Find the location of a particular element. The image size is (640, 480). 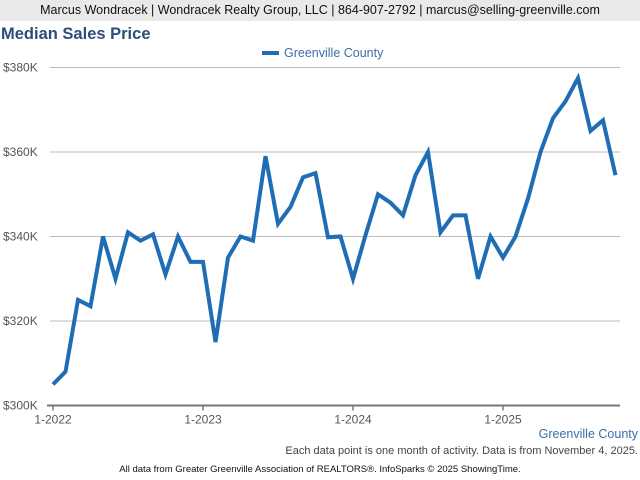

chart-title: Median Sales Price is located at coordinates (76, 34).